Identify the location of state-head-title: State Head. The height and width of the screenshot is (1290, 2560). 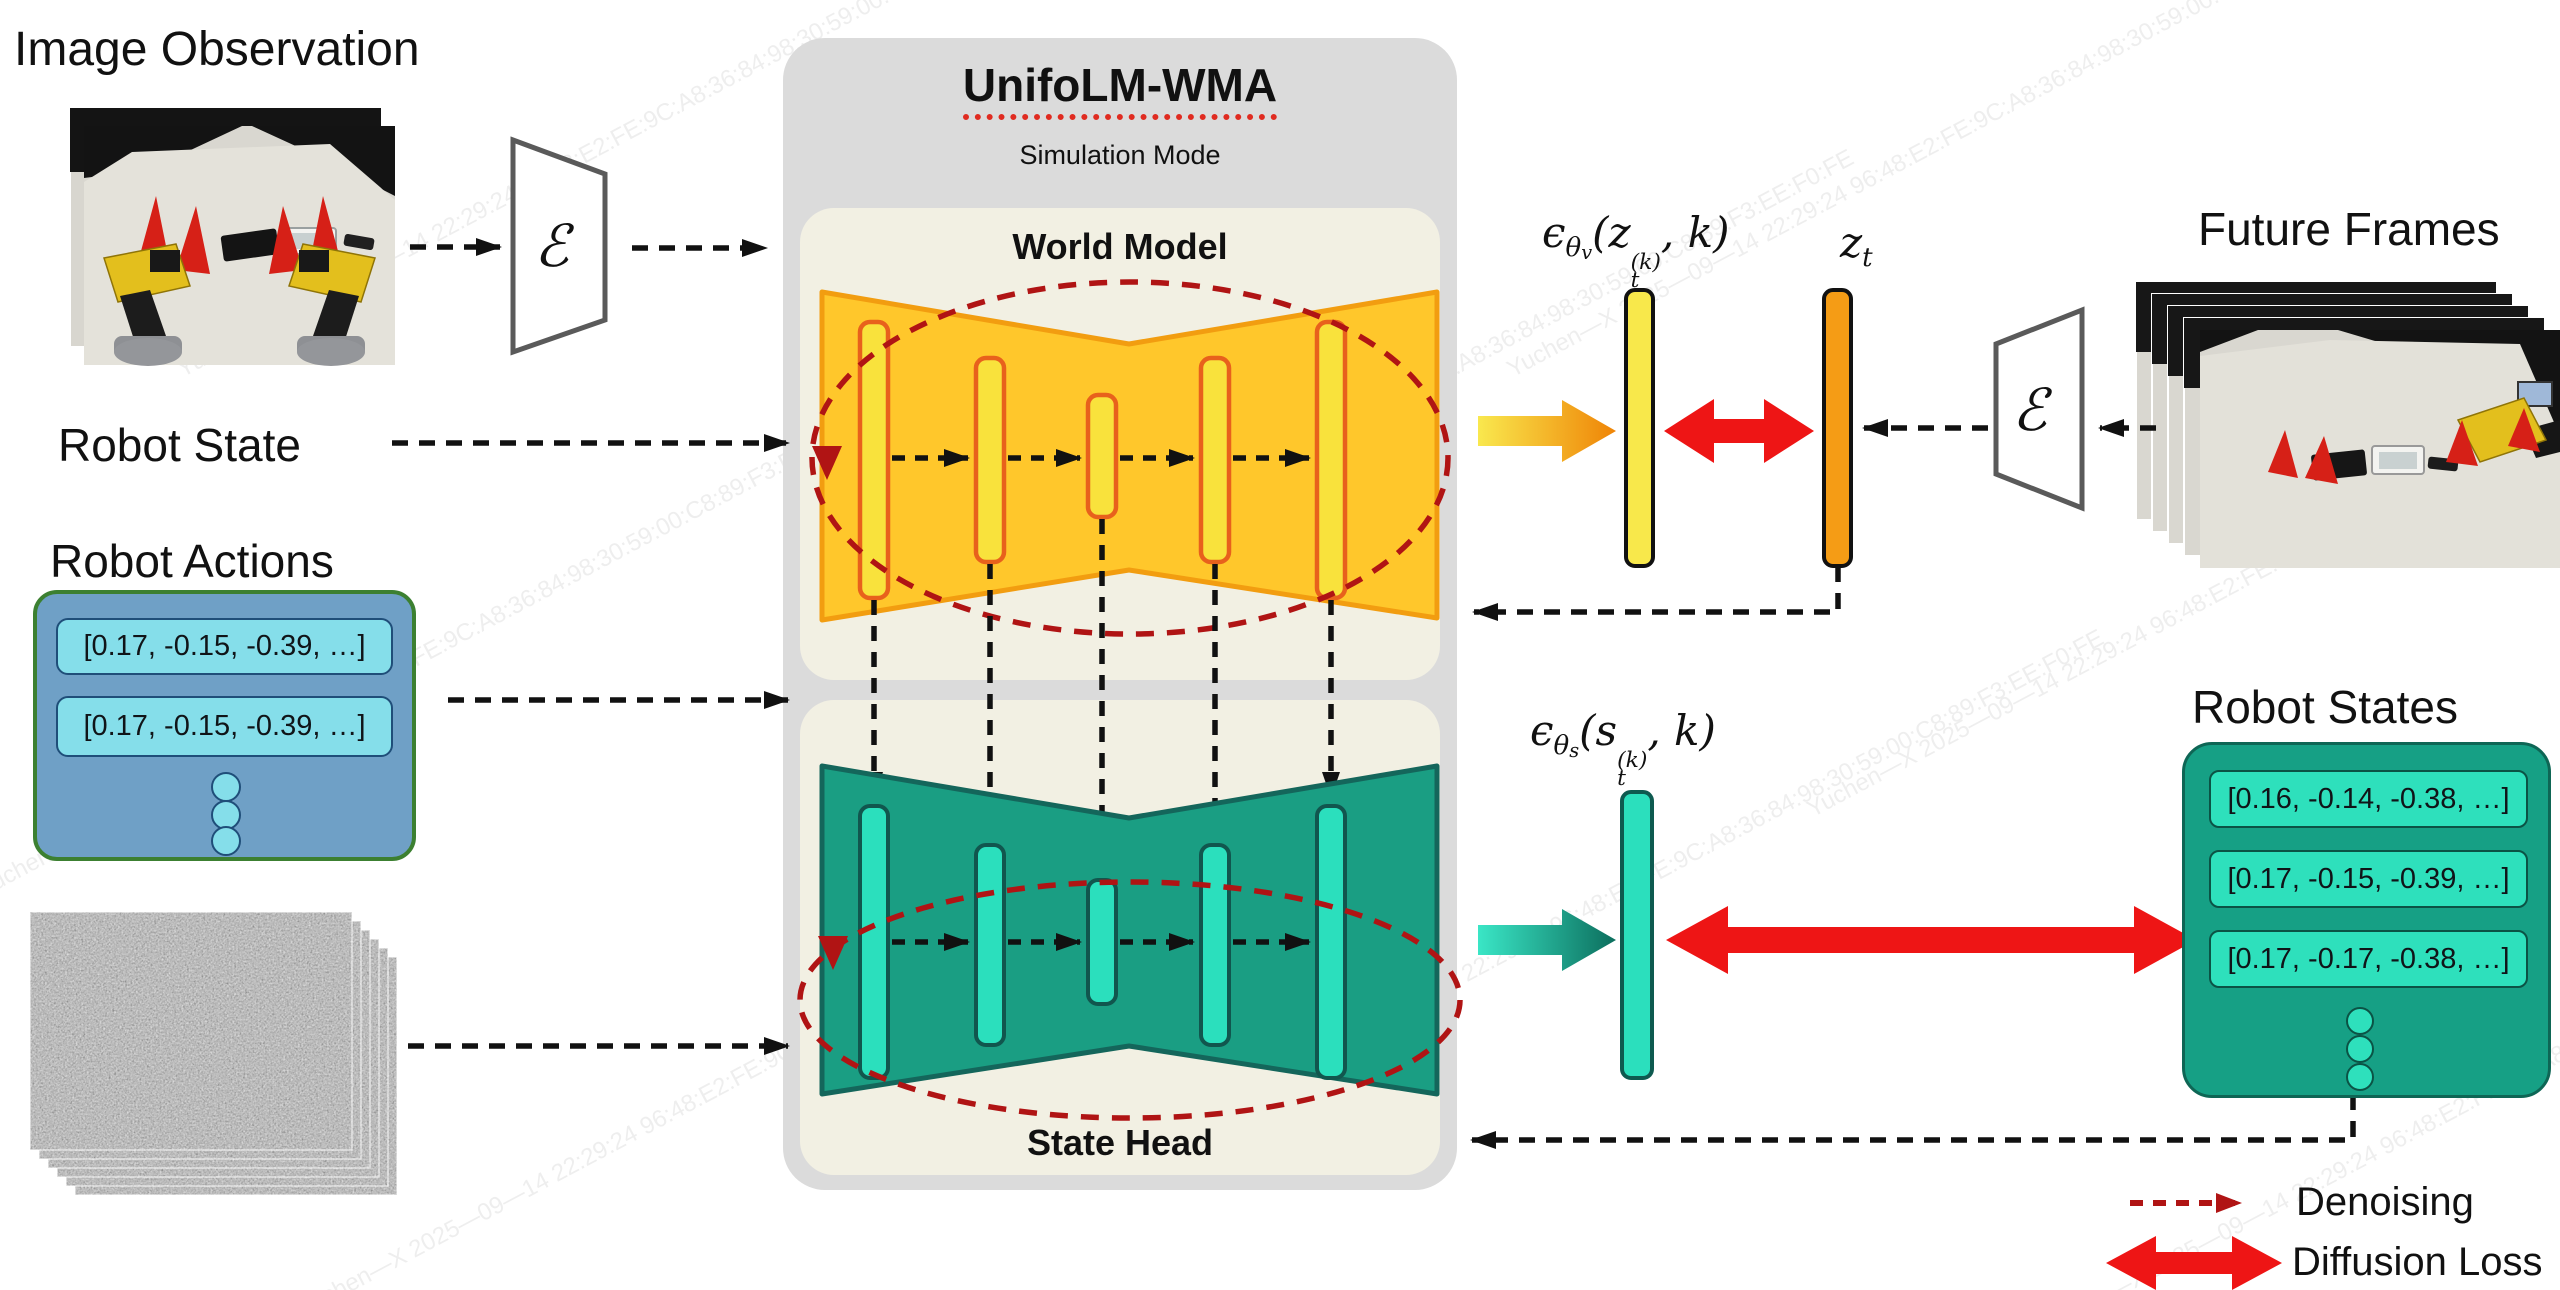
(1120, 1142).